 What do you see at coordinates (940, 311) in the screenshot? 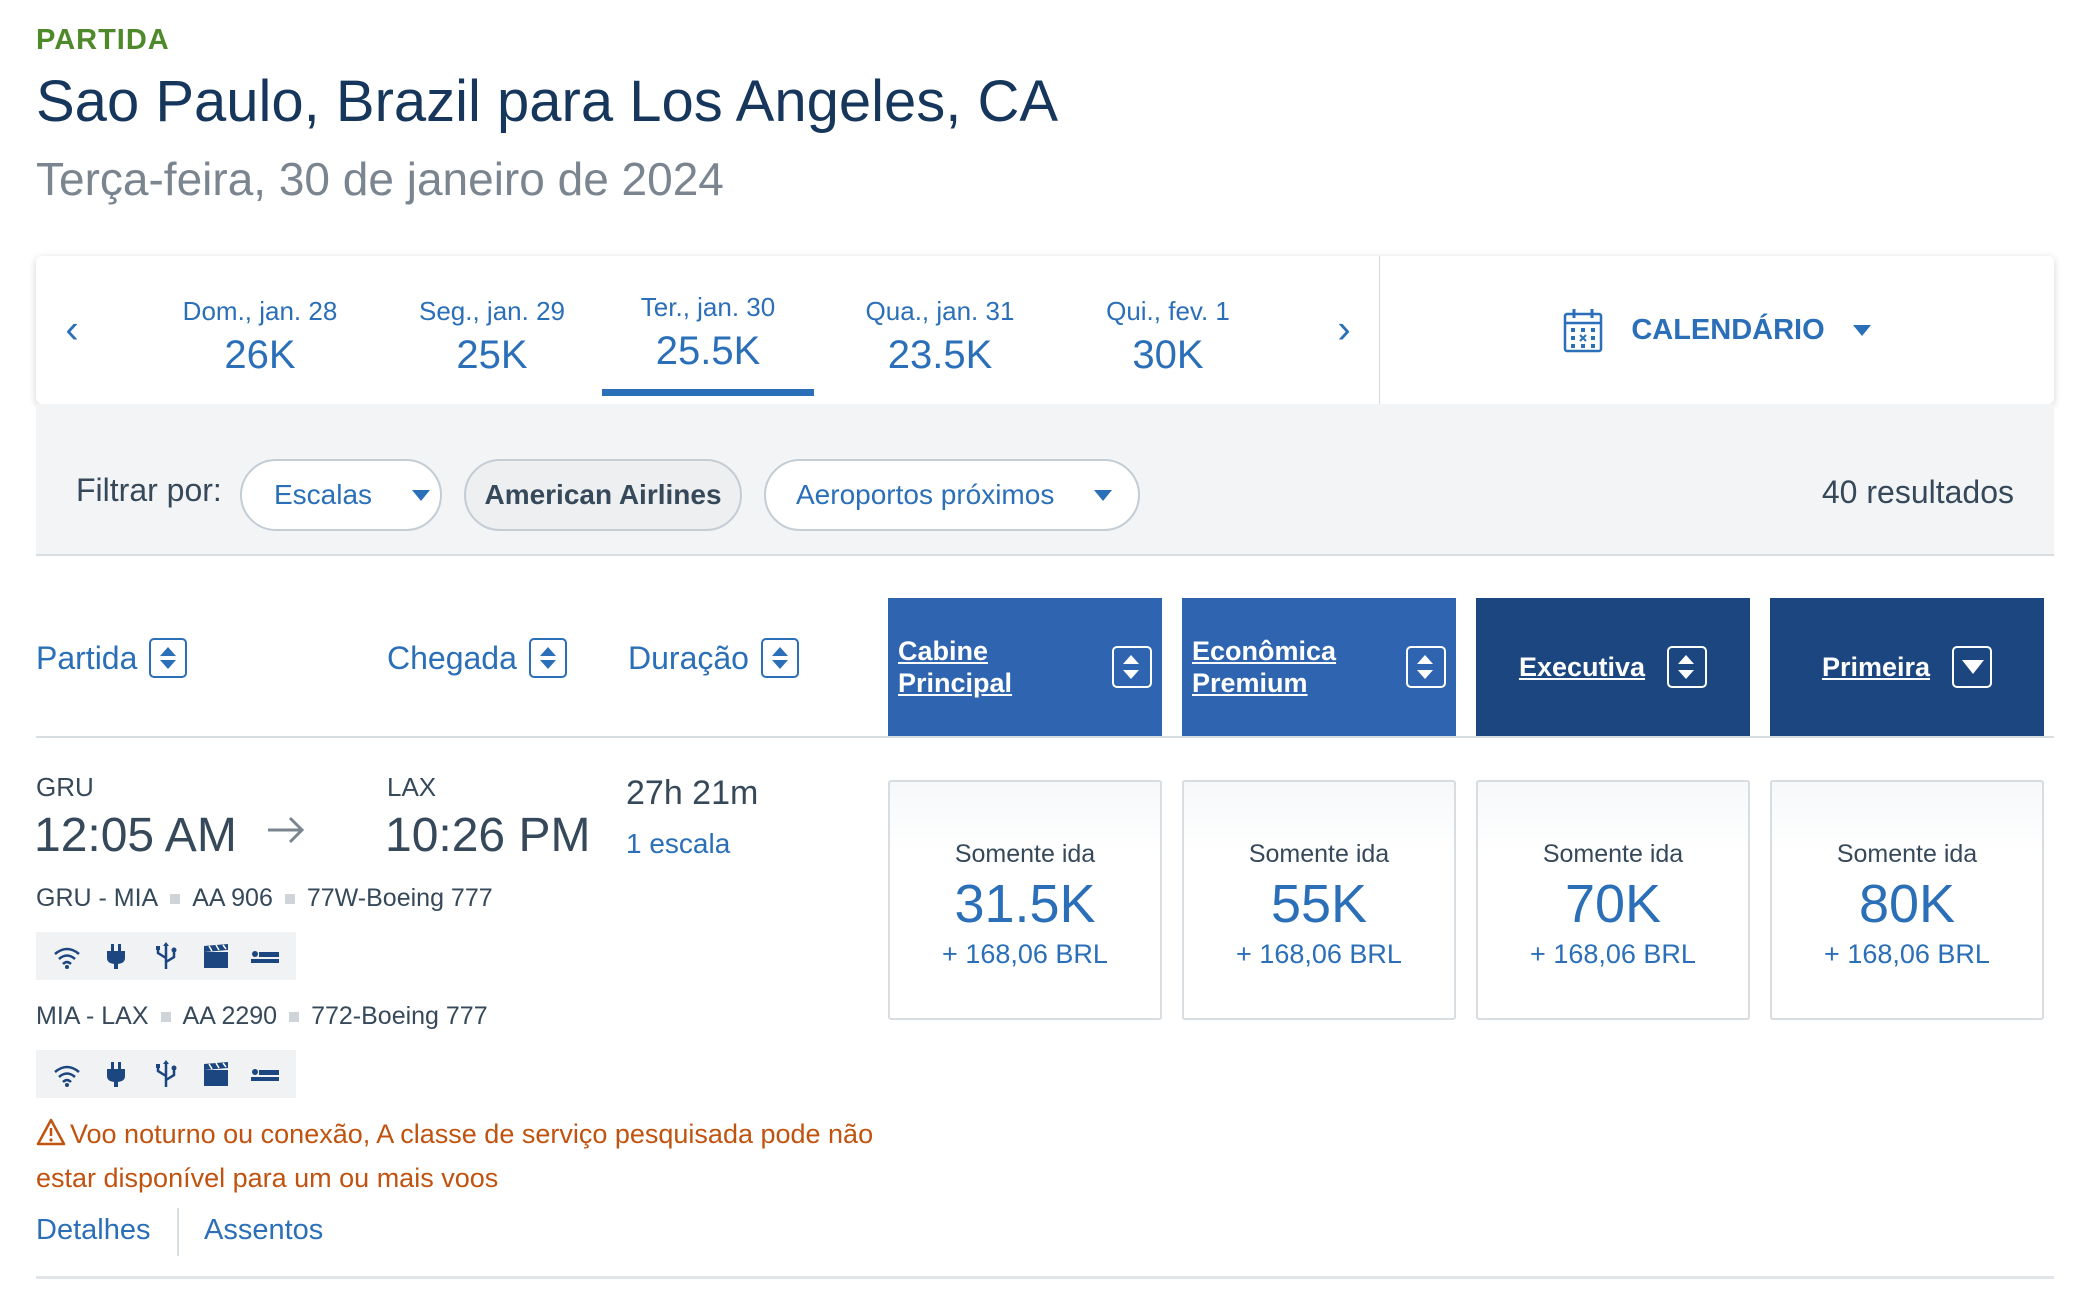
I see `date-option-label: Qua., jan. 31` at bounding box center [940, 311].